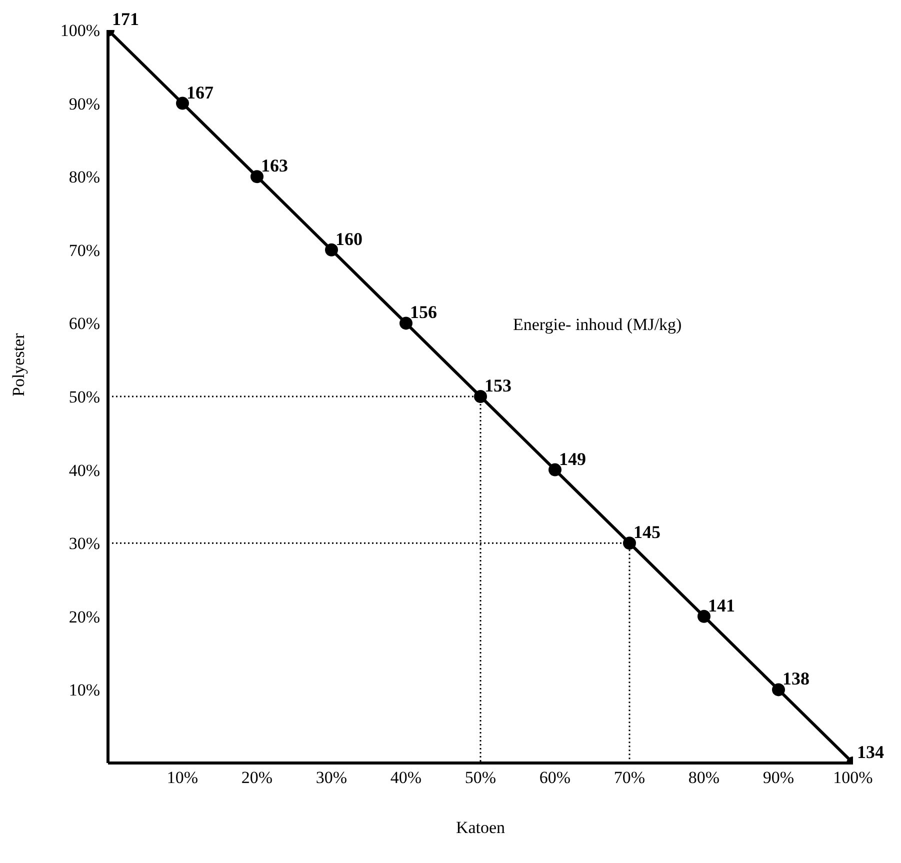  Describe the element at coordinates (349, 238) in the screenshot. I see `annotation: 160` at that location.